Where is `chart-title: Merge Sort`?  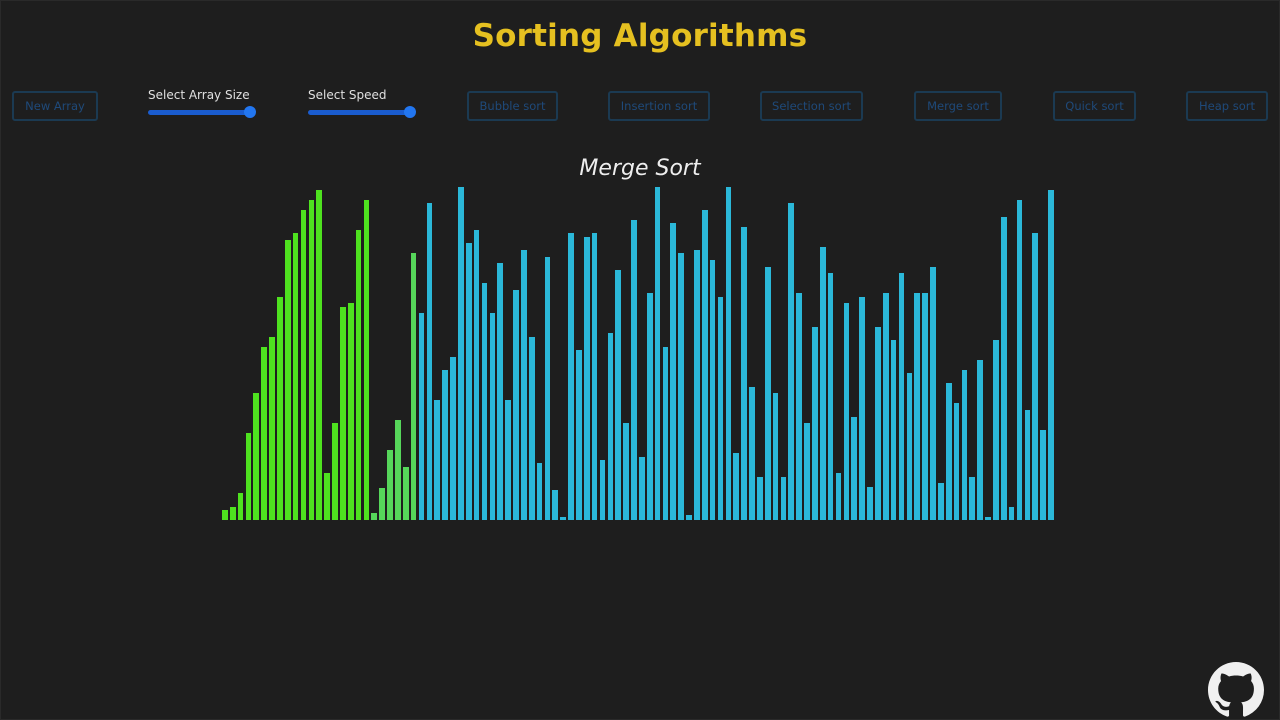 chart-title: Merge Sort is located at coordinates (640, 168).